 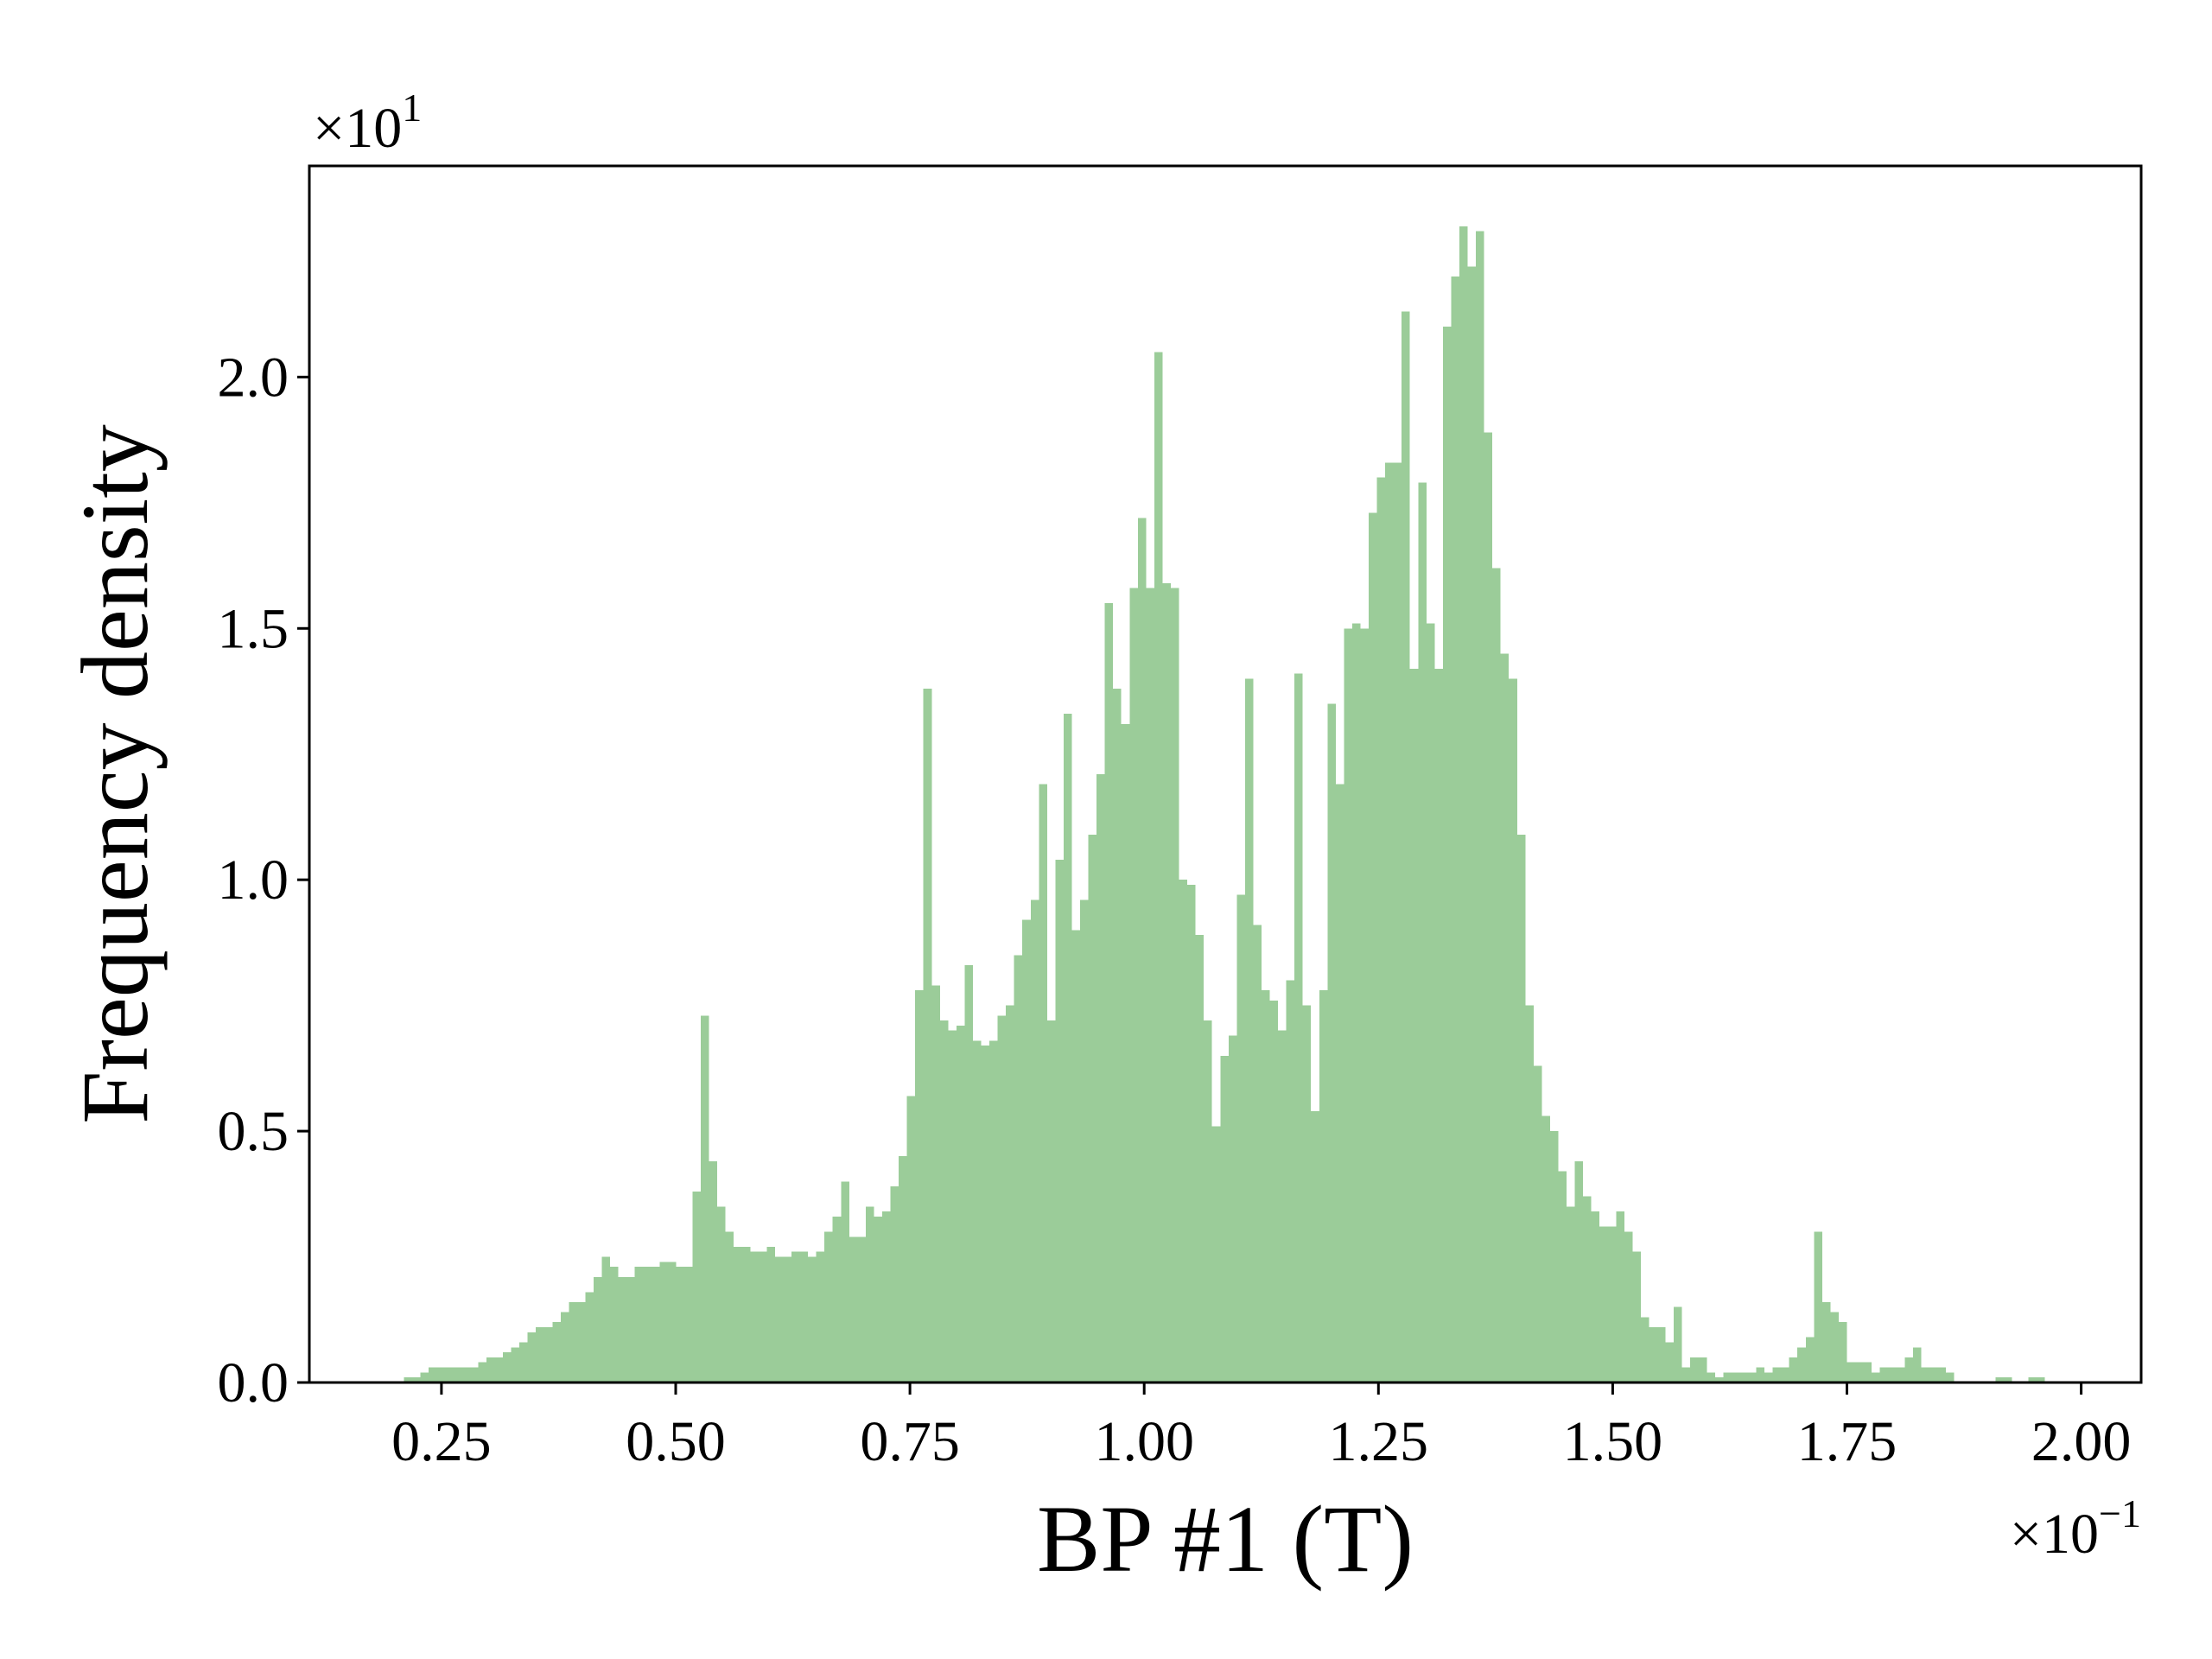 I want to click on offset-base: ×10, so click(x=2054, y=1534).